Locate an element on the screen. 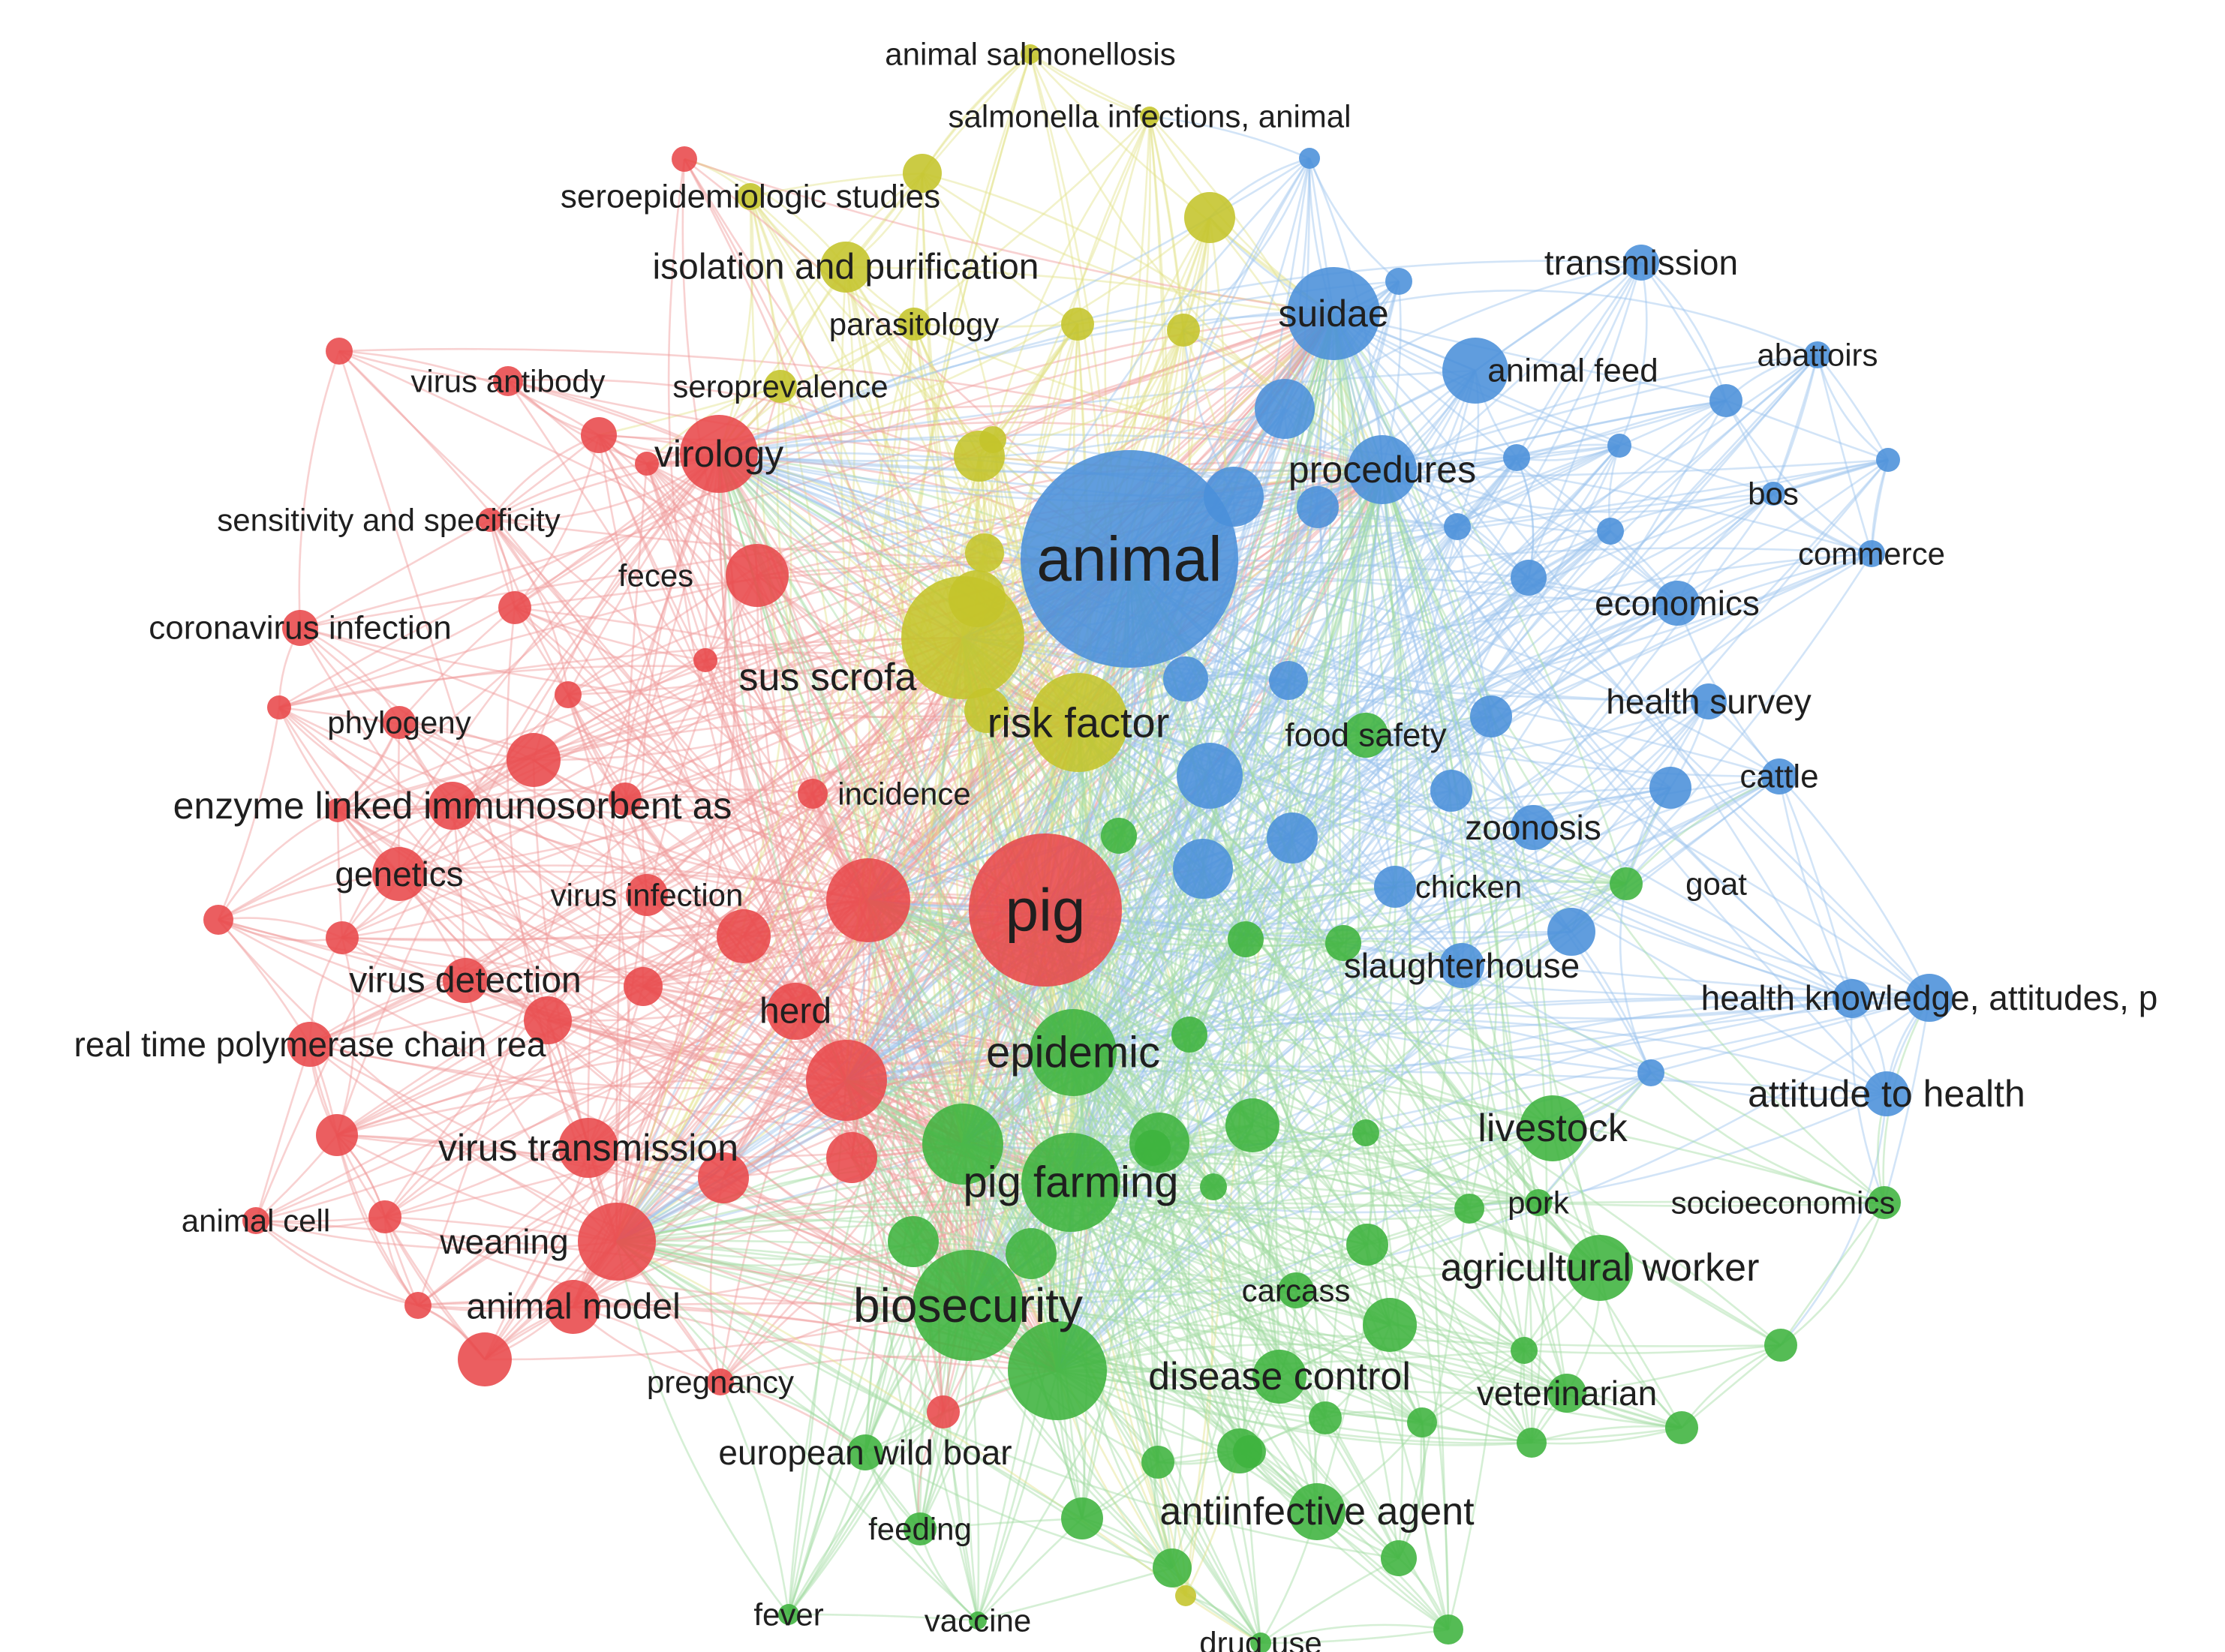 Image resolution: width=2225 pixels, height=1652 pixels. node-feces is located at coordinates (757, 575).